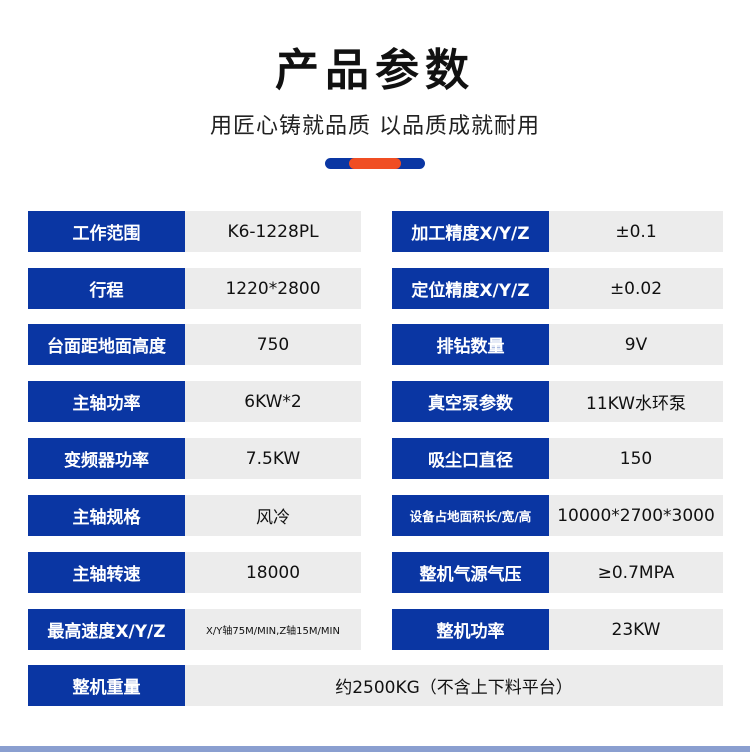 The width and height of the screenshot is (750, 752). Describe the element at coordinates (106, 401) in the screenshot. I see `spec-label: 主轴功率` at that location.